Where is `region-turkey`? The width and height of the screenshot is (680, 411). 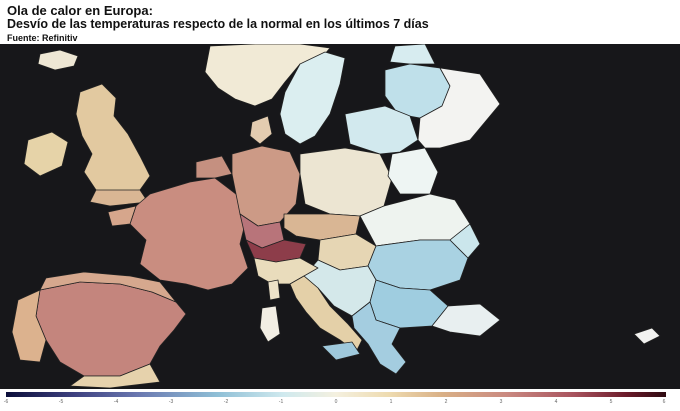
region-turkey is located at coordinates (466, 320).